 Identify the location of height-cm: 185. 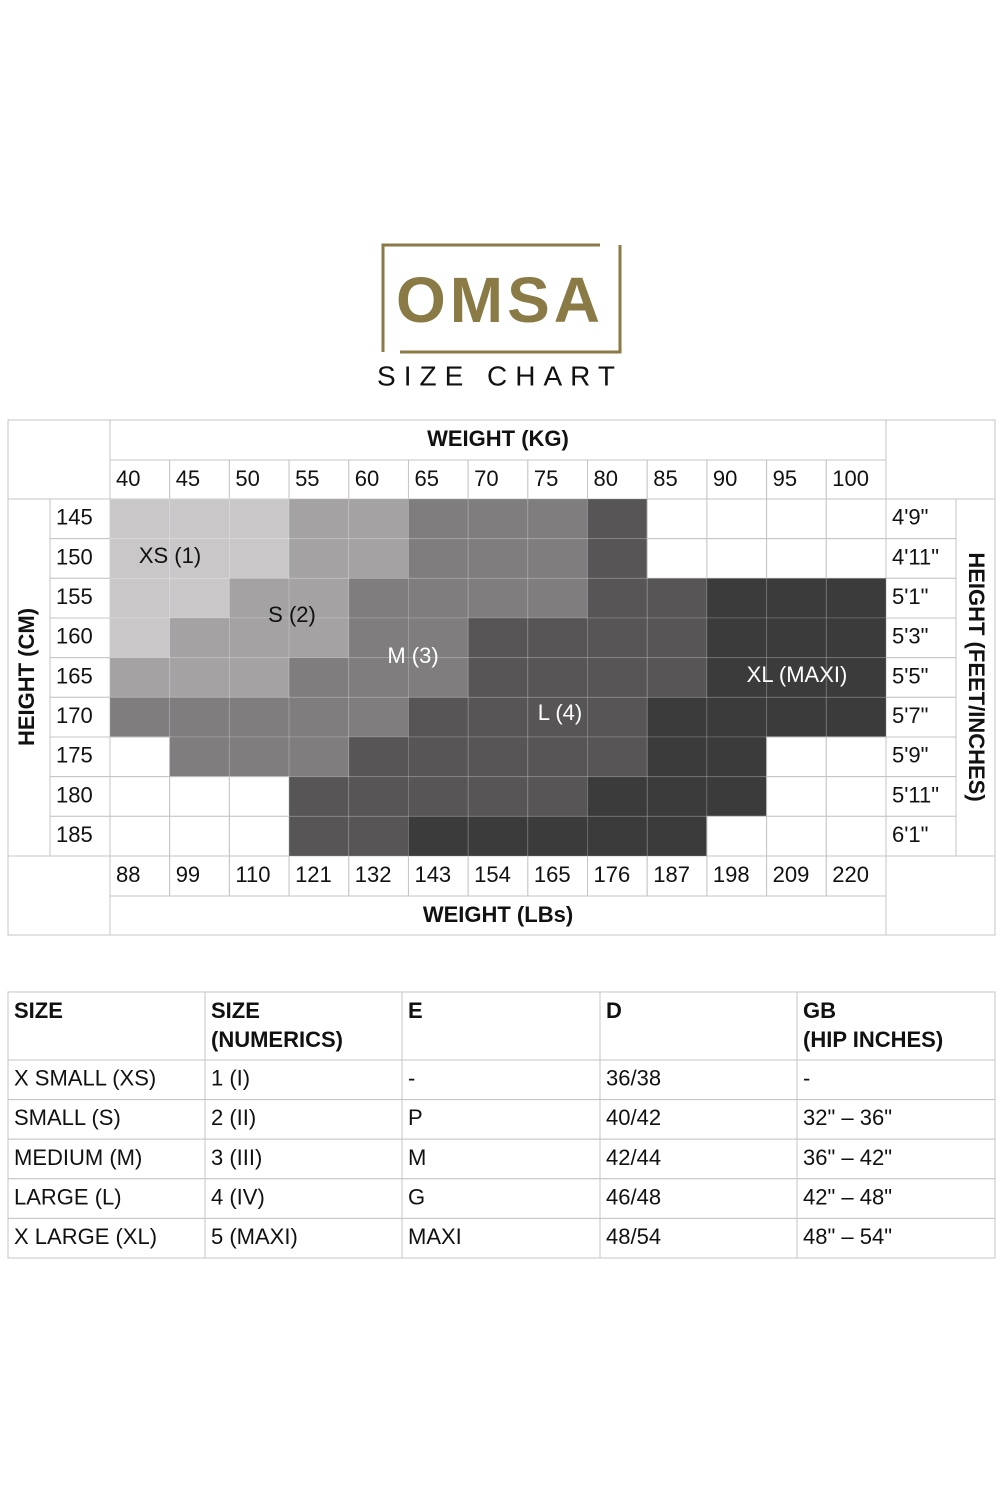
(74, 834).